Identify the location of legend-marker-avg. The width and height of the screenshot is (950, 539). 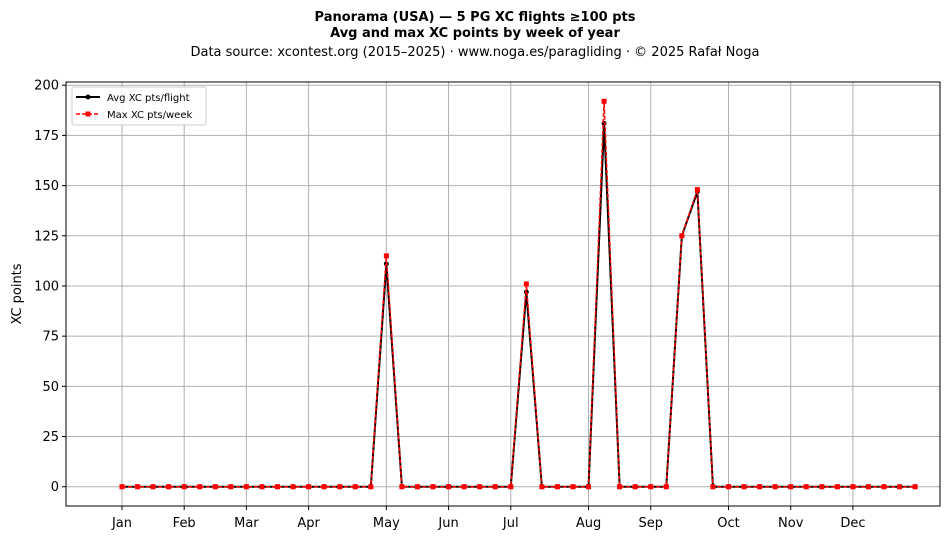
(88, 97).